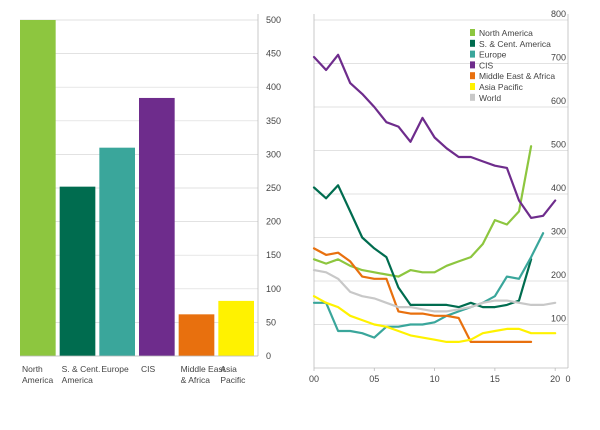 Image resolution: width=600 pixels, height=430 pixels. What do you see at coordinates (517, 76) in the screenshot?
I see `legend-label: Middle East & Africa` at bounding box center [517, 76].